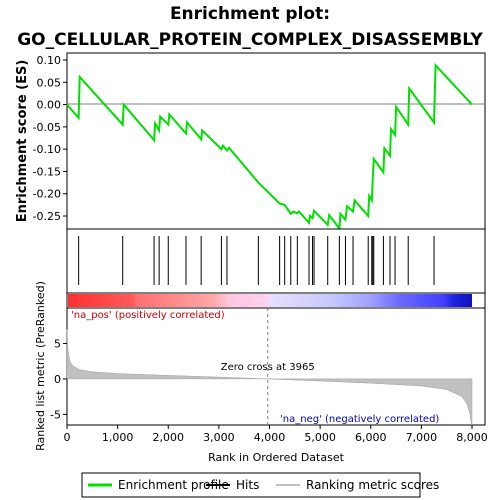 The image size is (500, 500). I want to click on rank-colorbar, so click(270, 300).